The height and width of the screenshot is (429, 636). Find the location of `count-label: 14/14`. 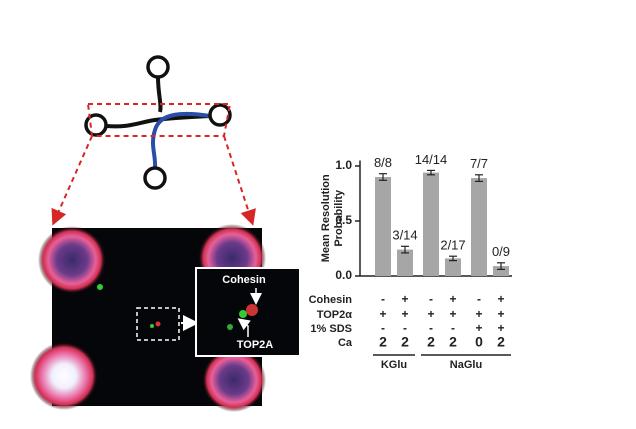

count-label: 14/14 is located at coordinates (431, 159).